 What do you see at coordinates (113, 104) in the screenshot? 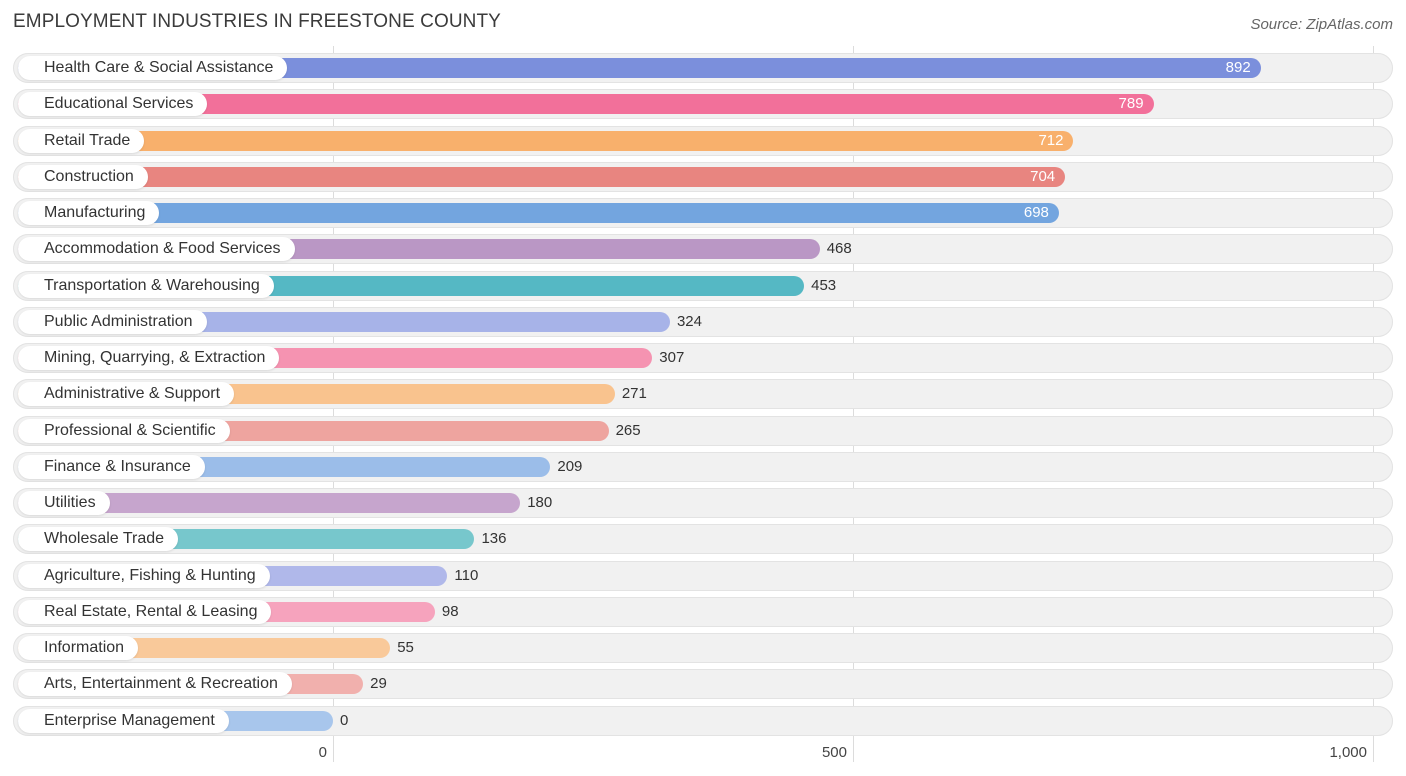
I see `category-label: Educational Services` at bounding box center [113, 104].